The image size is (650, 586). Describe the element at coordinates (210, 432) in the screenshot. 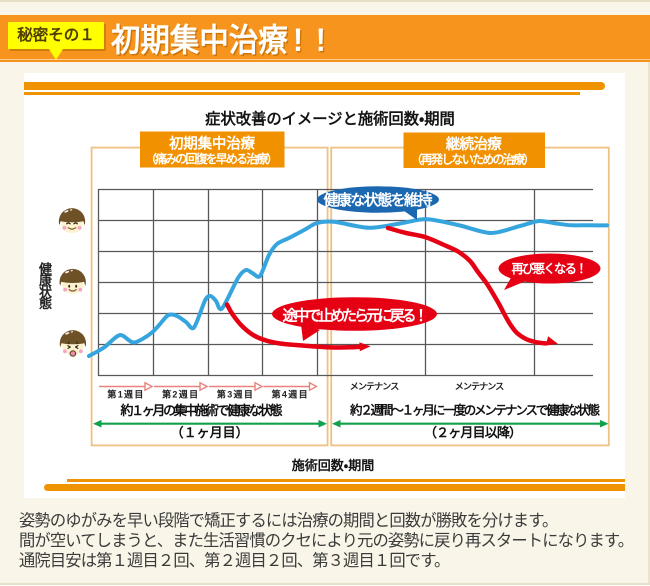

I see `svg-text: （１ヶ月目）` at that location.